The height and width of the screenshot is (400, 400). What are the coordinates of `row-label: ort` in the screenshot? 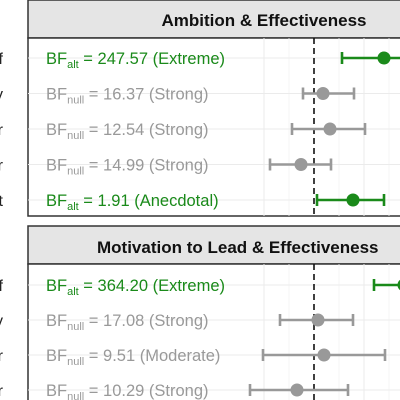 It's located at (2, 201).